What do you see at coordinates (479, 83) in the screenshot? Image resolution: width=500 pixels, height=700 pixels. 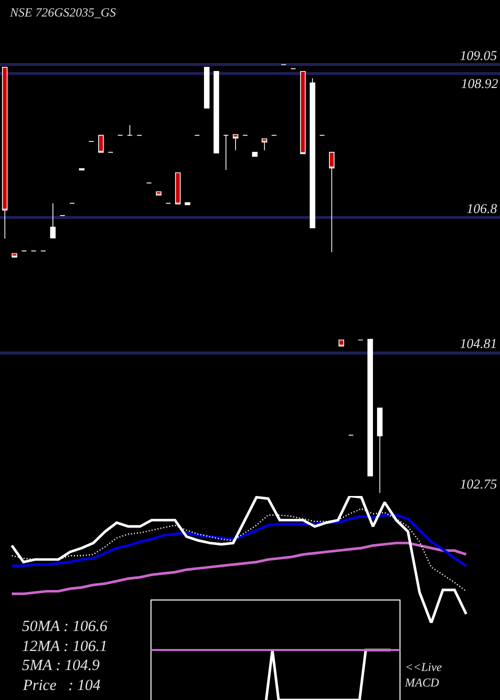 I see `ref-line-label: 108.92` at bounding box center [479, 83].